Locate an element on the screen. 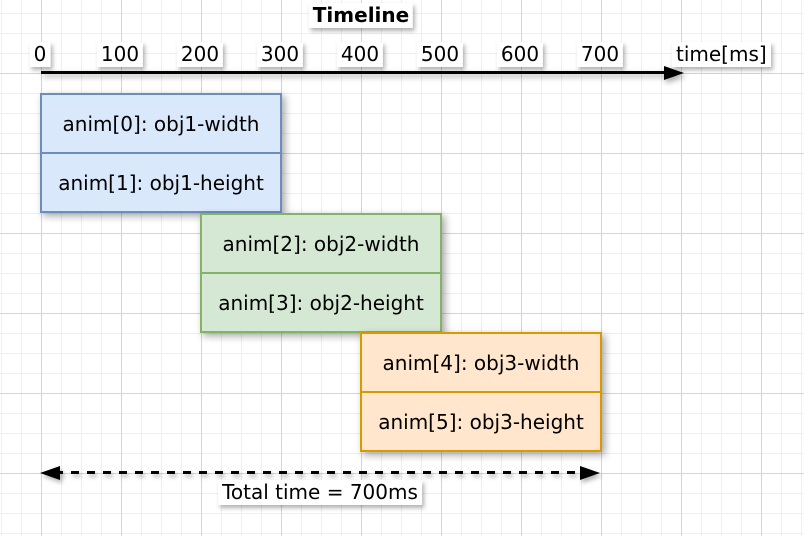  bar-label: anim[0]: obj1-width is located at coordinates (161, 123).